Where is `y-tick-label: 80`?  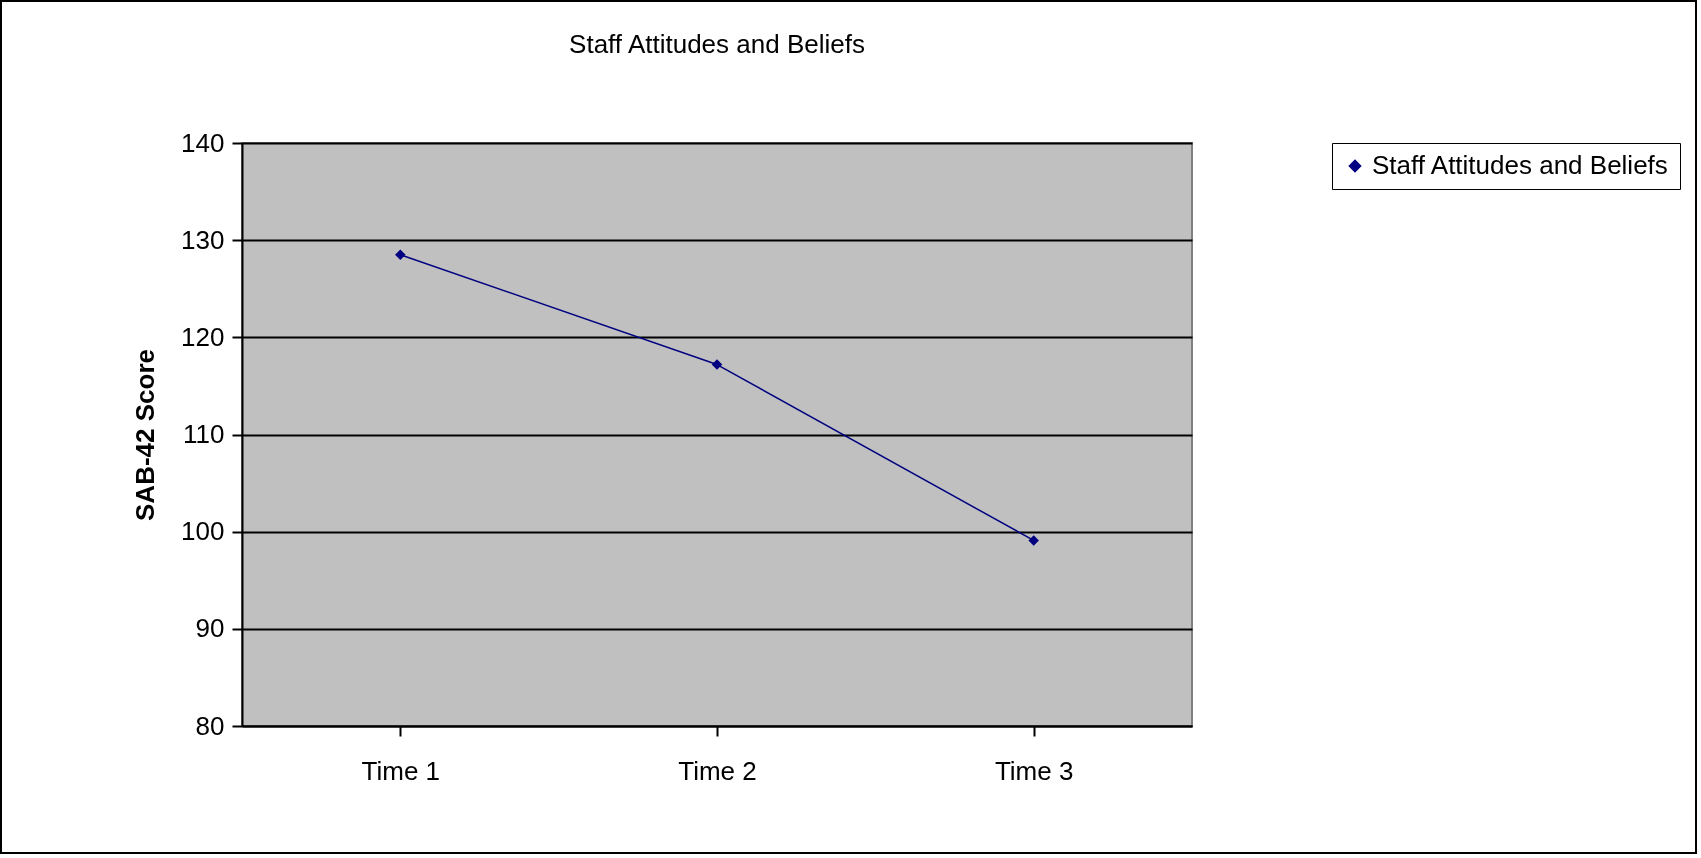 y-tick-label: 80 is located at coordinates (210, 725).